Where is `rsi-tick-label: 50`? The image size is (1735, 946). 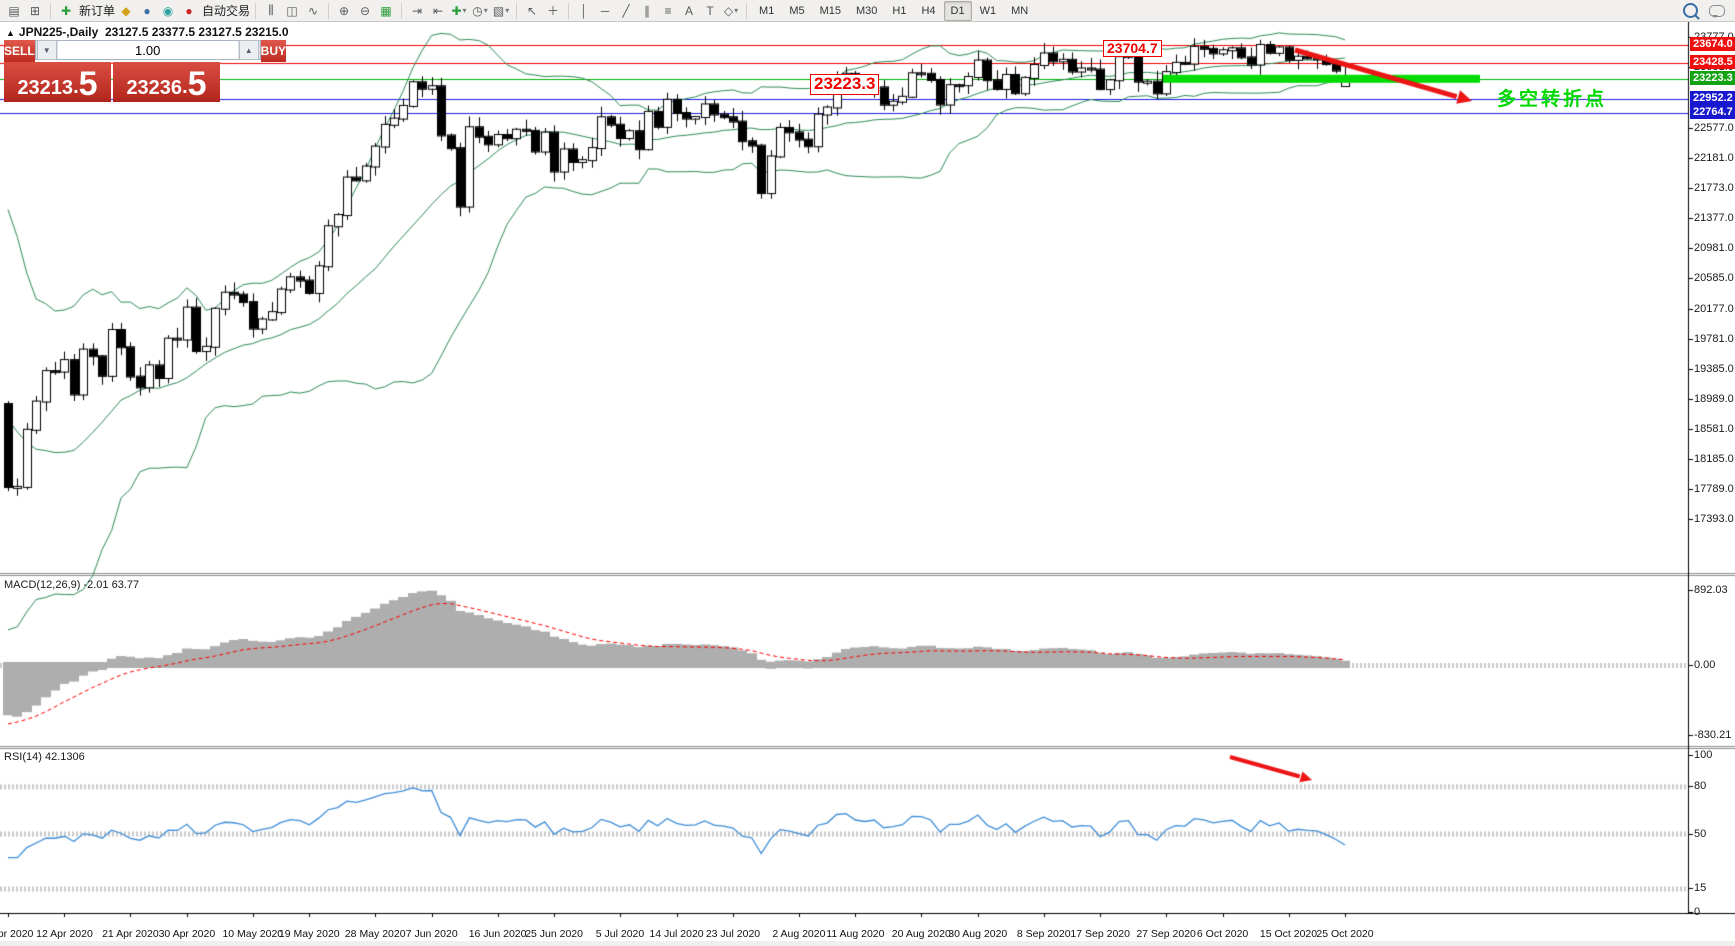
rsi-tick-label: 50 is located at coordinates (1700, 833).